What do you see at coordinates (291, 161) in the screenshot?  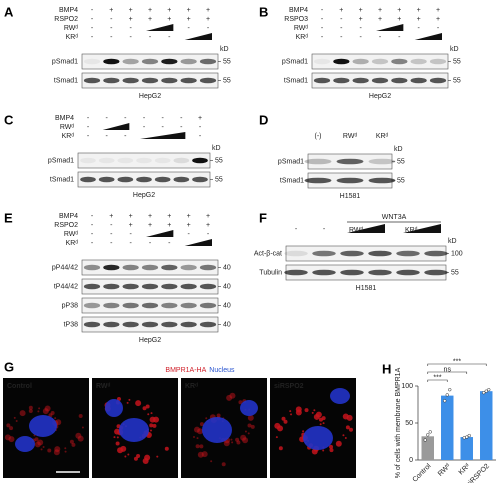 I see `blot-name: pSmad1` at bounding box center [291, 161].